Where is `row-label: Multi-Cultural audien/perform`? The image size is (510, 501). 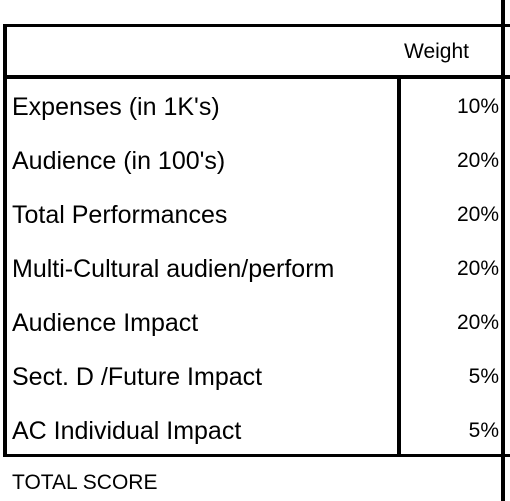
row-label: Multi-Cultural audien/perform is located at coordinates (173, 269).